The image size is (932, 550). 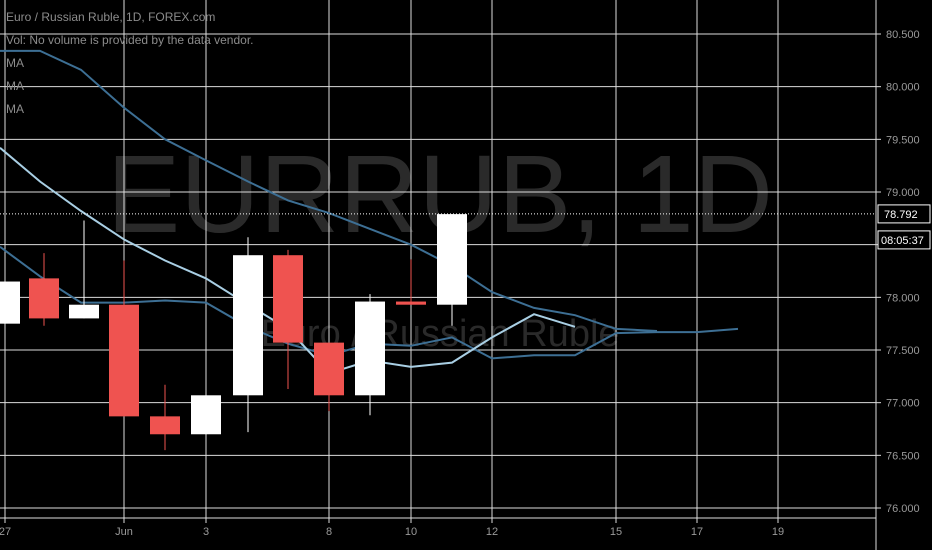 I want to click on countdown-value: 08:05:37, so click(x=902, y=241).